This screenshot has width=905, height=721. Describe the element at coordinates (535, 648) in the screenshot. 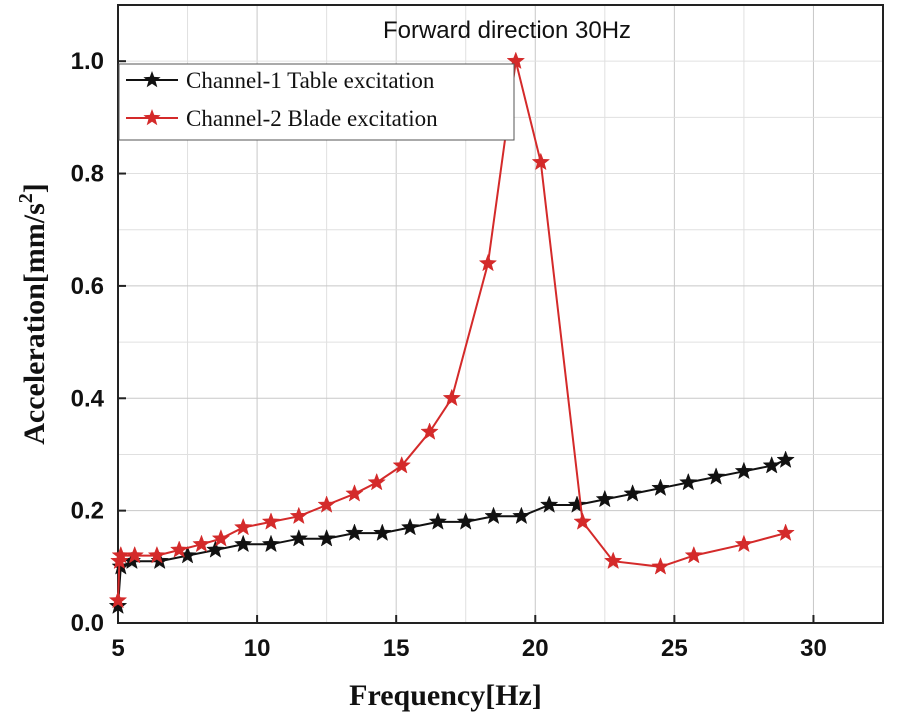

I see `x-tick-label: 20` at that location.